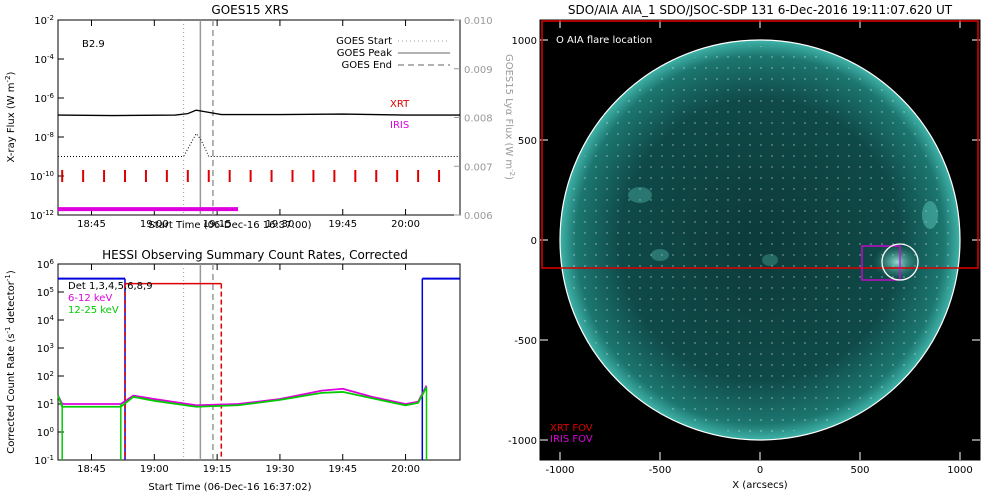 The height and width of the screenshot is (500, 1000). I want to click on active-region-c, so click(770, 260).